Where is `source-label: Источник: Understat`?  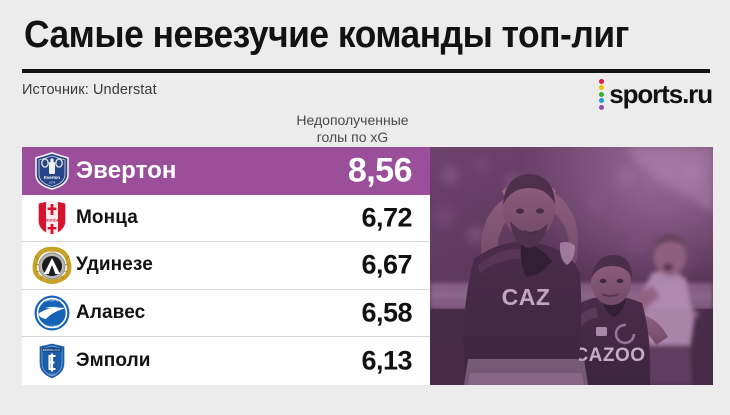 source-label: Источник: Understat is located at coordinates (89, 90).